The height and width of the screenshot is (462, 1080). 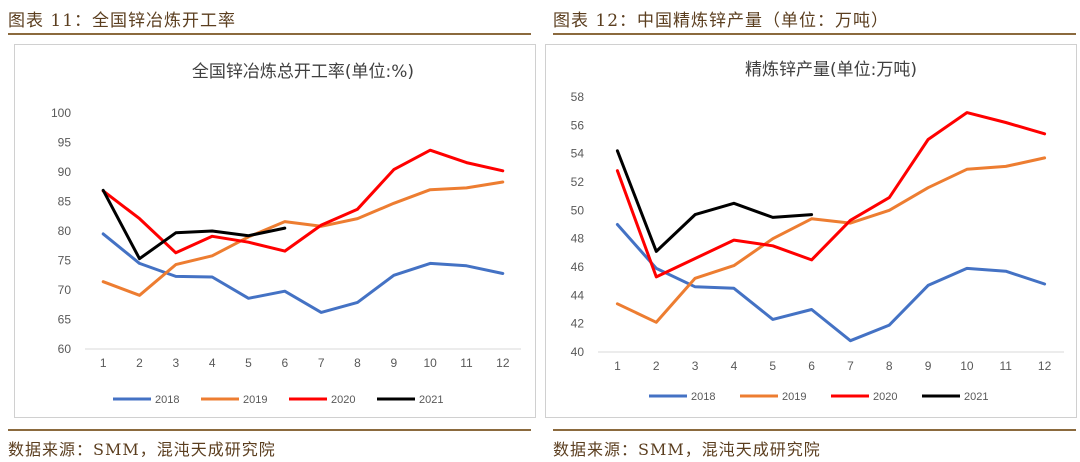 What do you see at coordinates (578, 182) in the screenshot?
I see `y-tick-label: 52` at bounding box center [578, 182].